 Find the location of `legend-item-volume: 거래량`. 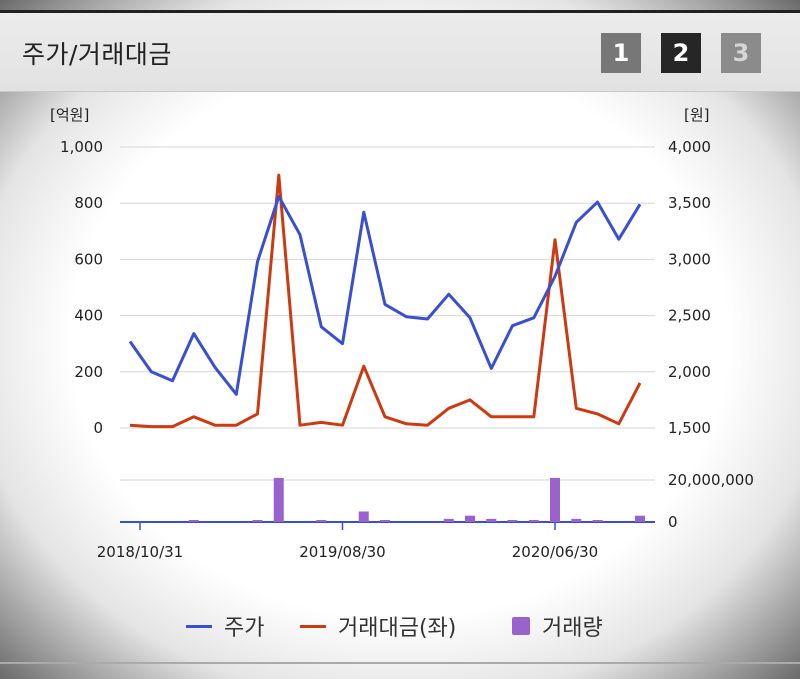

legend-item-volume: 거래량 is located at coordinates (557, 626).